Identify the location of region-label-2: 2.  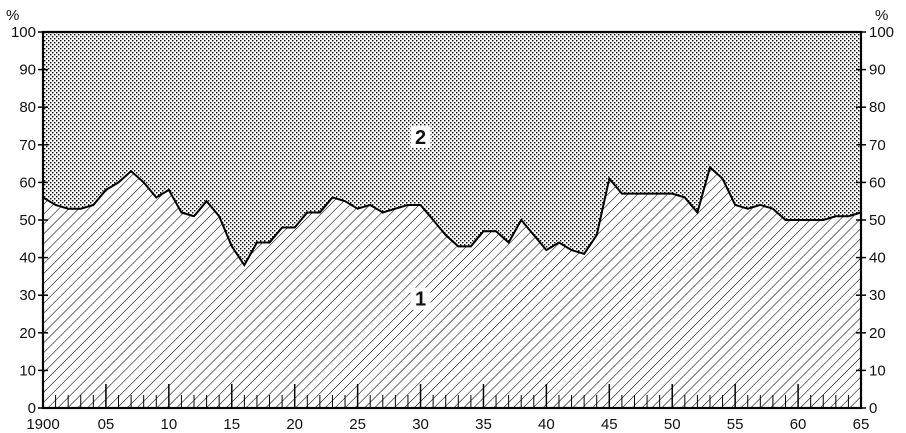
(420, 138).